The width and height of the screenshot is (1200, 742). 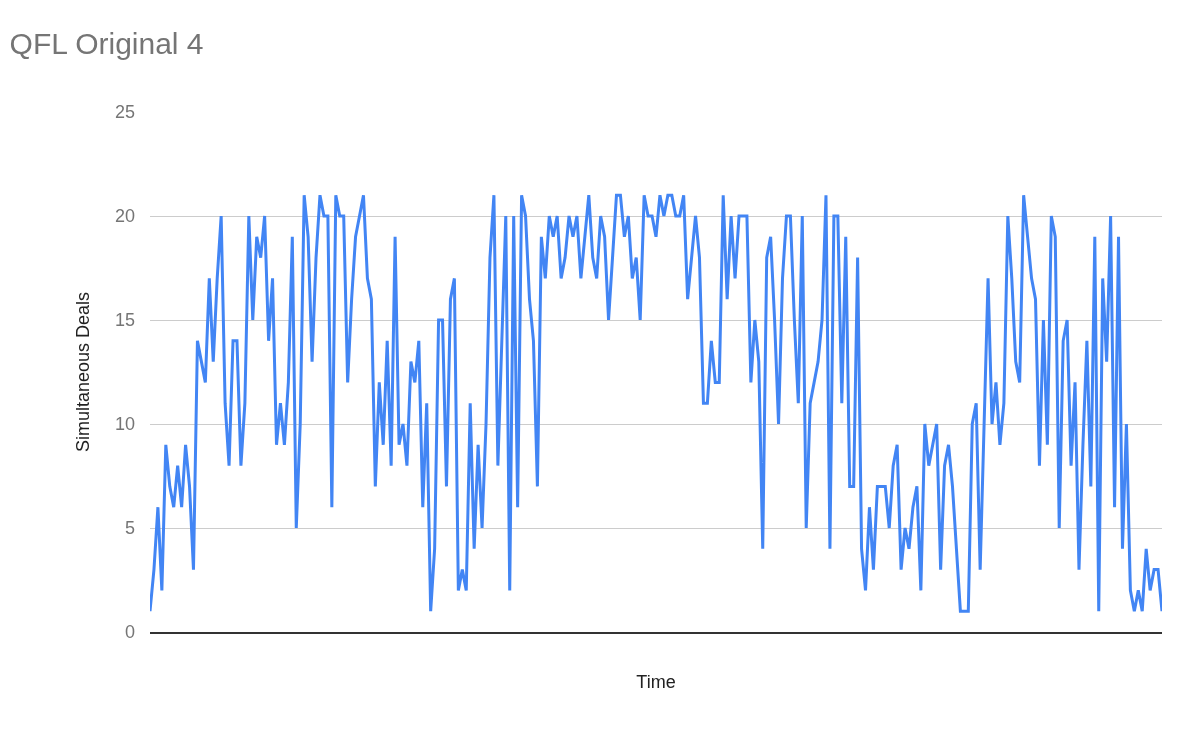 What do you see at coordinates (106, 44) in the screenshot?
I see `chart-title: QFL Original 4` at bounding box center [106, 44].